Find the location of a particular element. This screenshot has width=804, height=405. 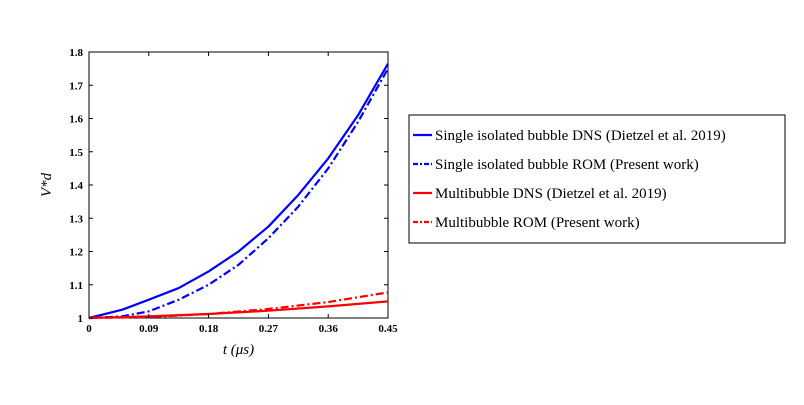

x-tick-label: 0.45 is located at coordinates (388, 329).